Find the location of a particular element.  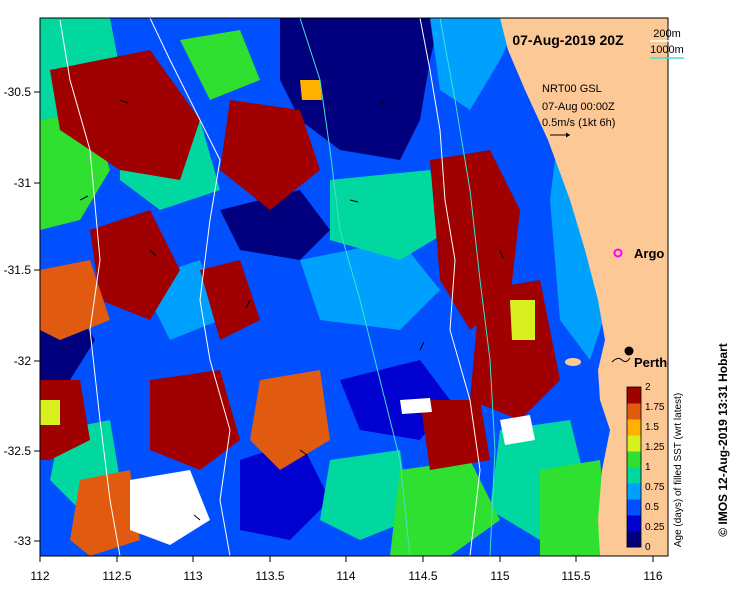

colorbar-tick-label: 1.25 is located at coordinates (655, 447).